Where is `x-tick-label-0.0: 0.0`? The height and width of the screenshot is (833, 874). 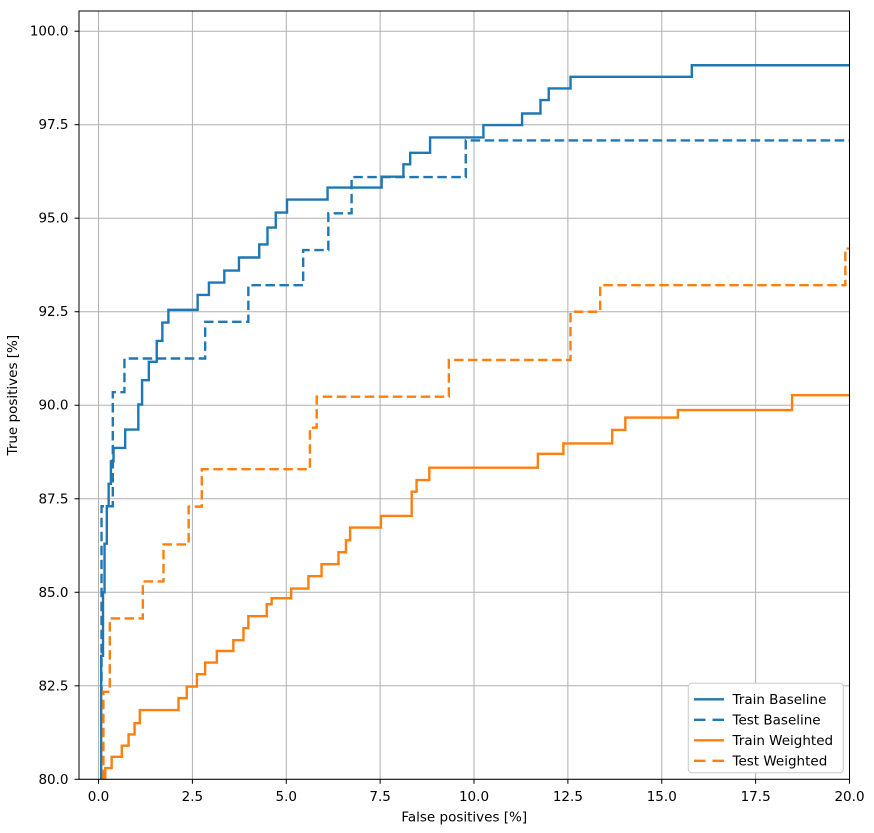
x-tick-label-0.0: 0.0 is located at coordinates (98, 797).